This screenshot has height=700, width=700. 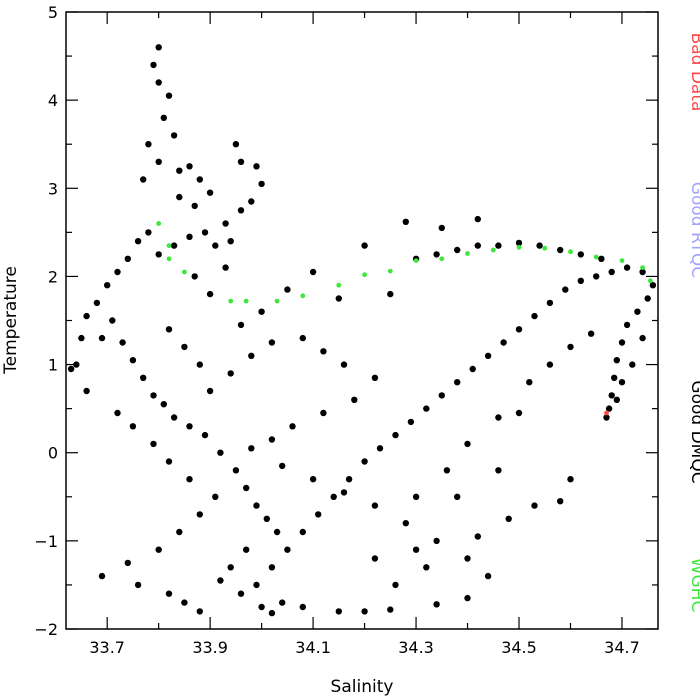 What do you see at coordinates (416, 647) in the screenshot?
I see `x-tick-label: 34.3` at bounding box center [416, 647].